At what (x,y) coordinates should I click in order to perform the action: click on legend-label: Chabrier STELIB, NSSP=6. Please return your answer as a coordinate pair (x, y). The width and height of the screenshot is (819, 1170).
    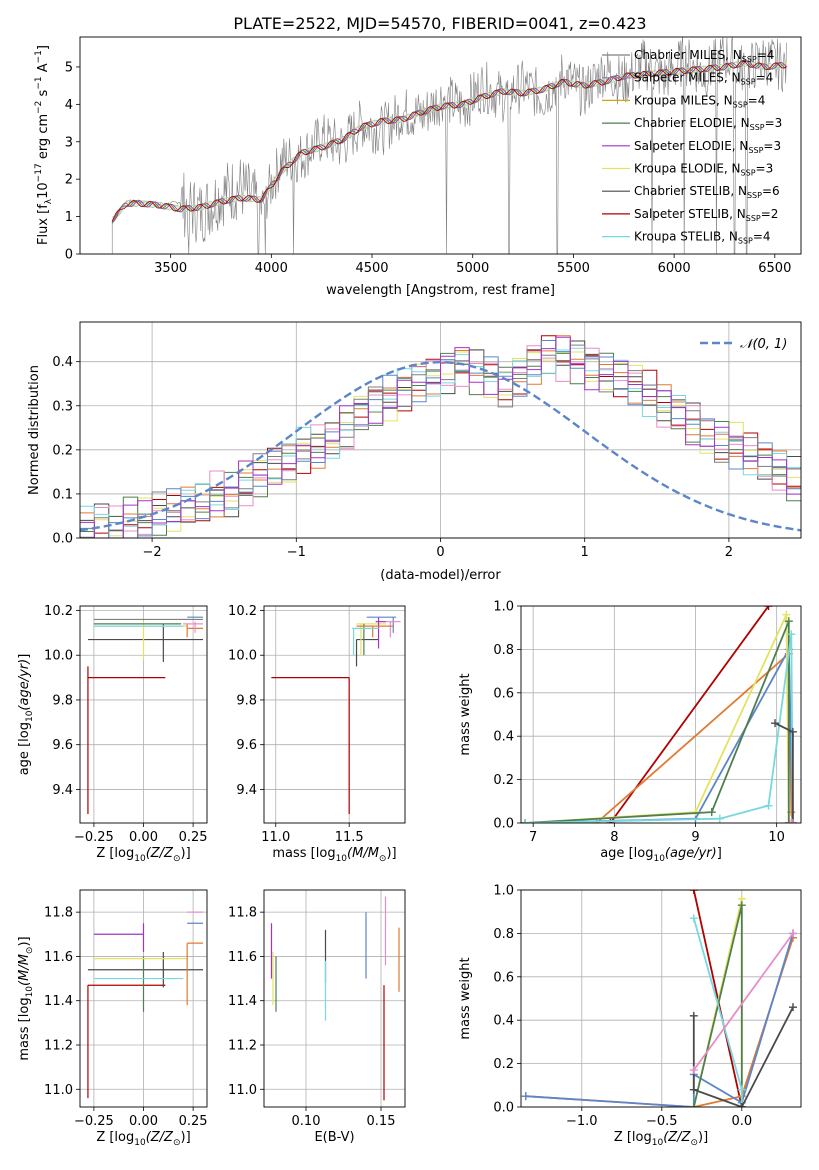
    Looking at the image, I should click on (707, 192).